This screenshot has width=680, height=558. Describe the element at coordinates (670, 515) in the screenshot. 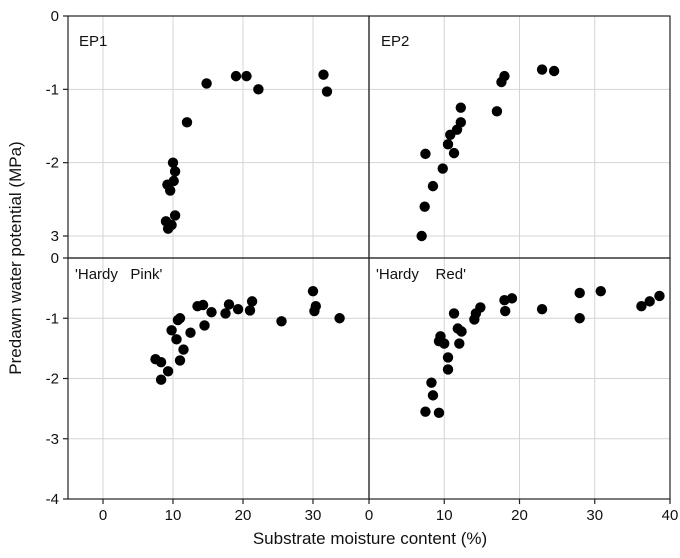

I see `x-tick-label: 40` at that location.